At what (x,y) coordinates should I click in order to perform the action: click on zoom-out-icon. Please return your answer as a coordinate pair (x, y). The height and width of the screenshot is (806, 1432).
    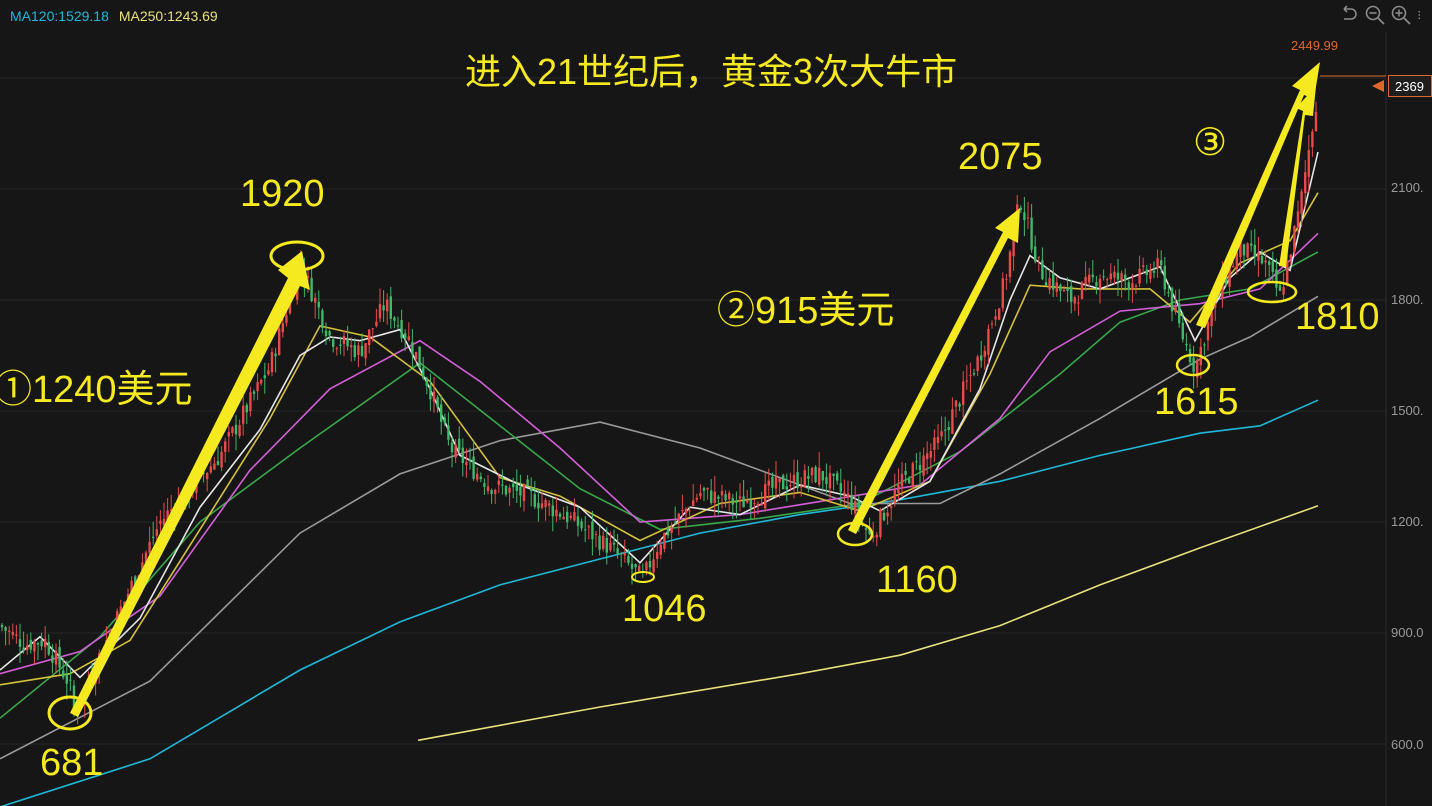
    Looking at the image, I should click on (1375, 15).